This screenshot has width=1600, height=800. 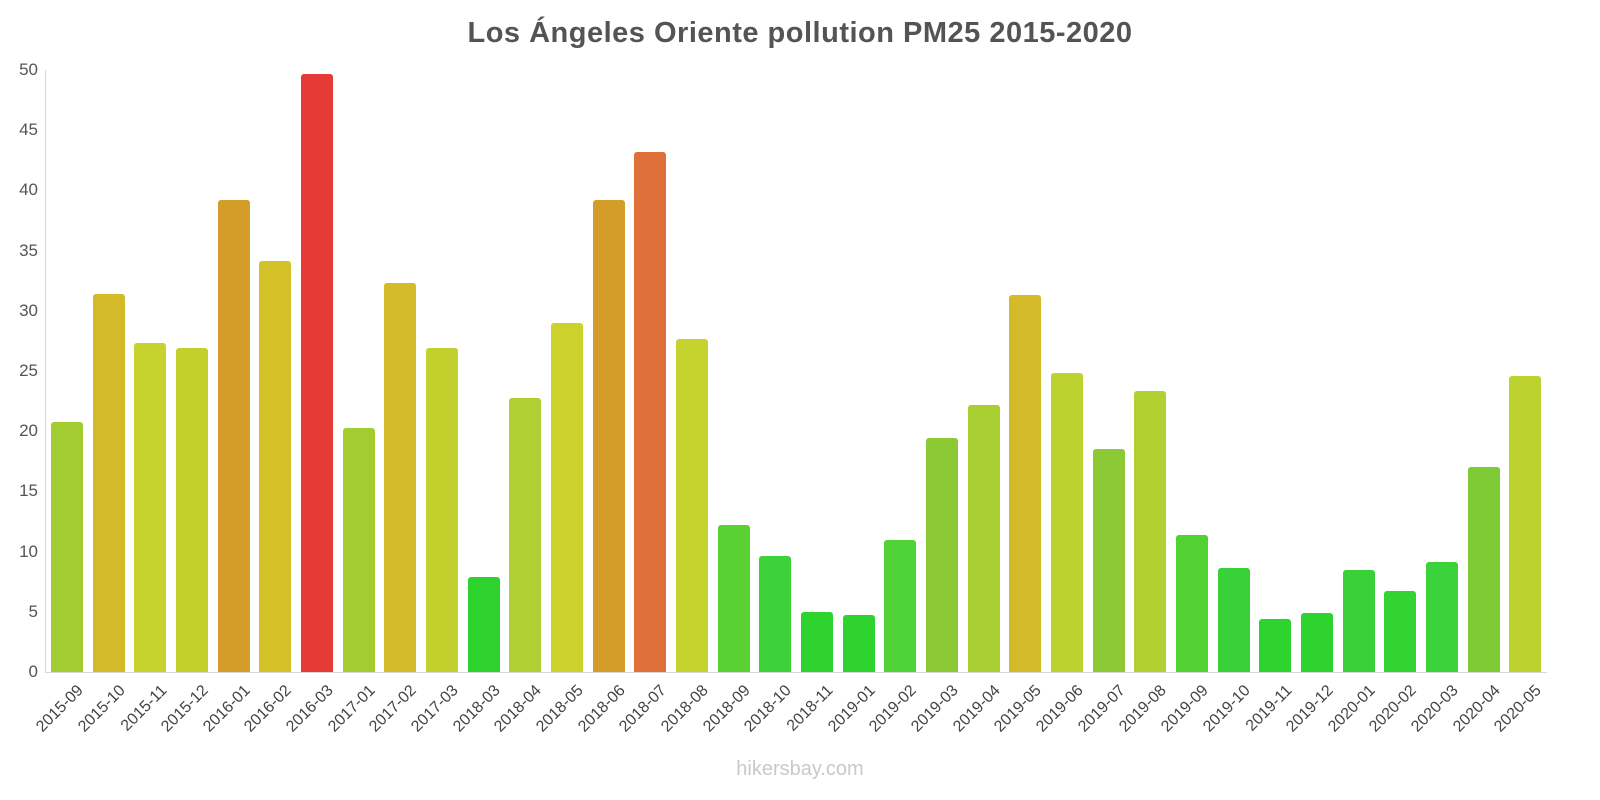 What do you see at coordinates (28, 190) in the screenshot?
I see `y-axis-tick-label: 40` at bounding box center [28, 190].